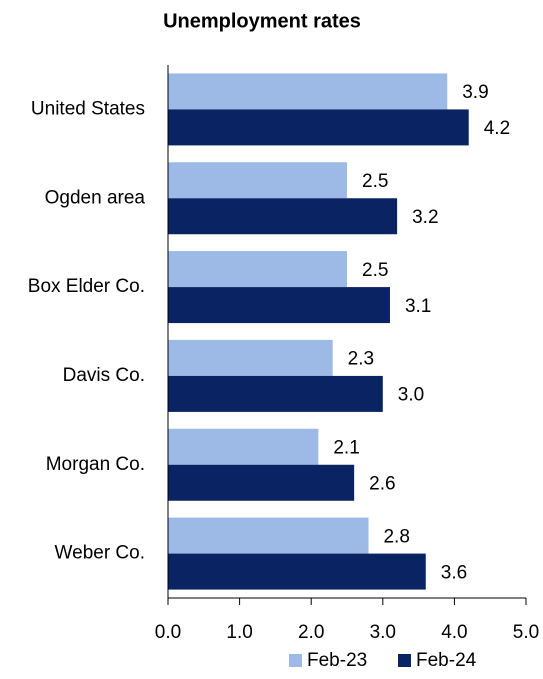 The width and height of the screenshot is (543, 679). Describe the element at coordinates (382, 484) in the screenshot. I see `data-label: 2.6` at that location.